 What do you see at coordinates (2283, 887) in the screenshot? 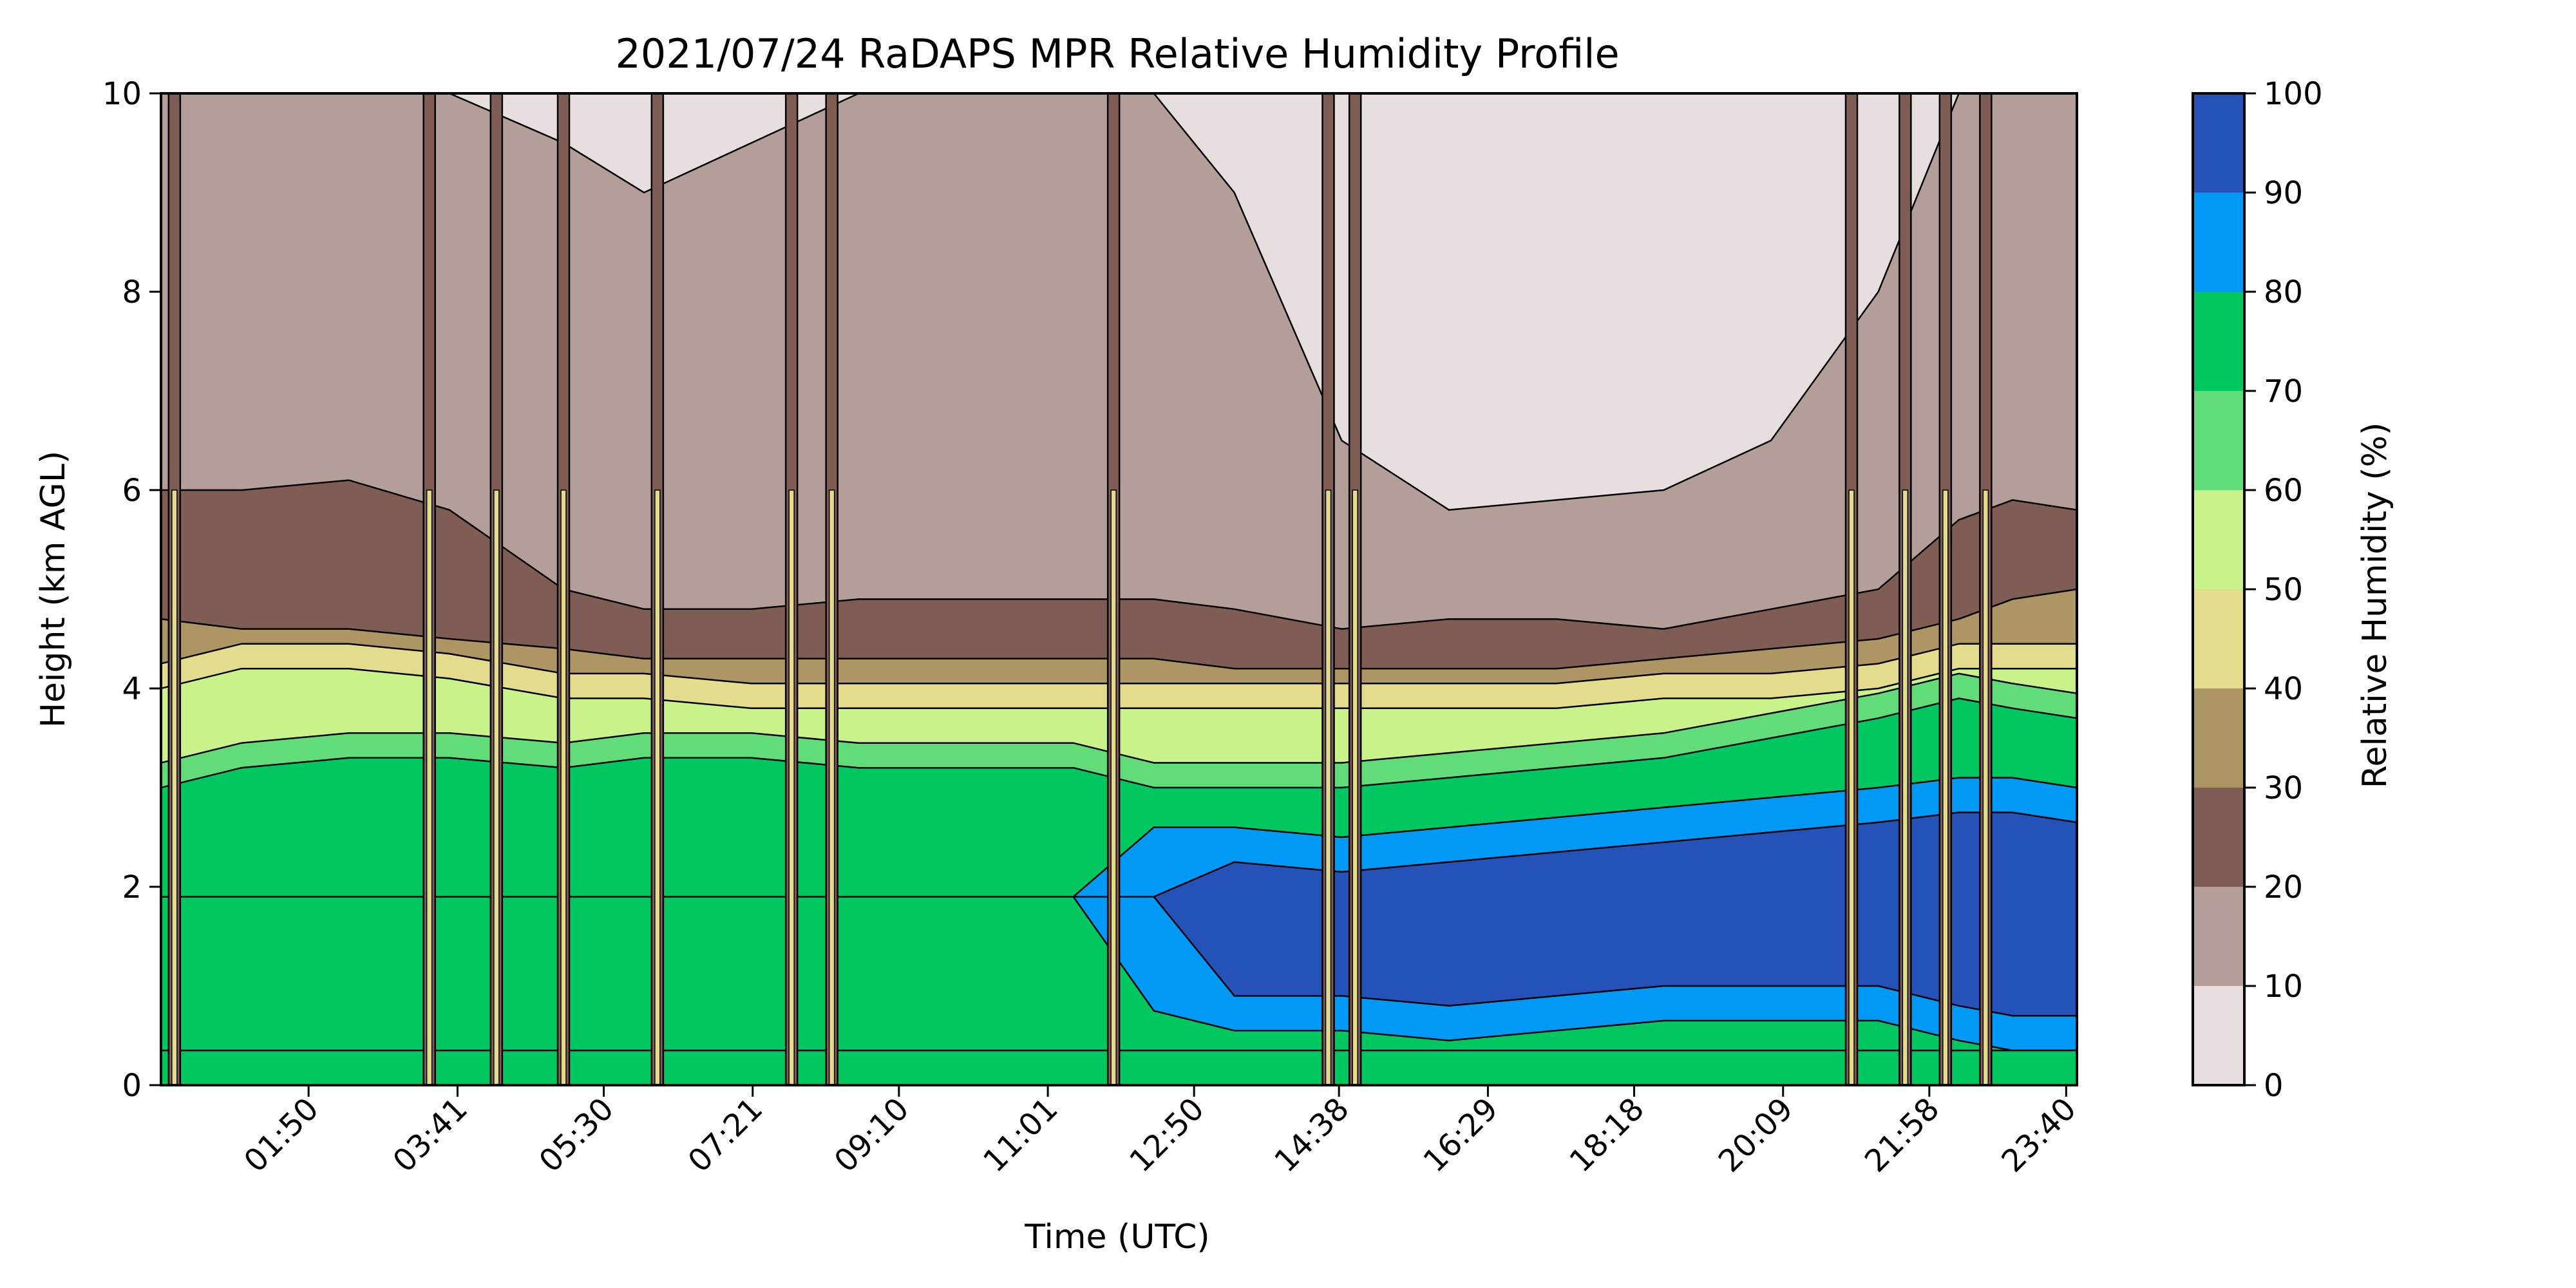
I see `colorbar-tick-label: 20` at bounding box center [2283, 887].